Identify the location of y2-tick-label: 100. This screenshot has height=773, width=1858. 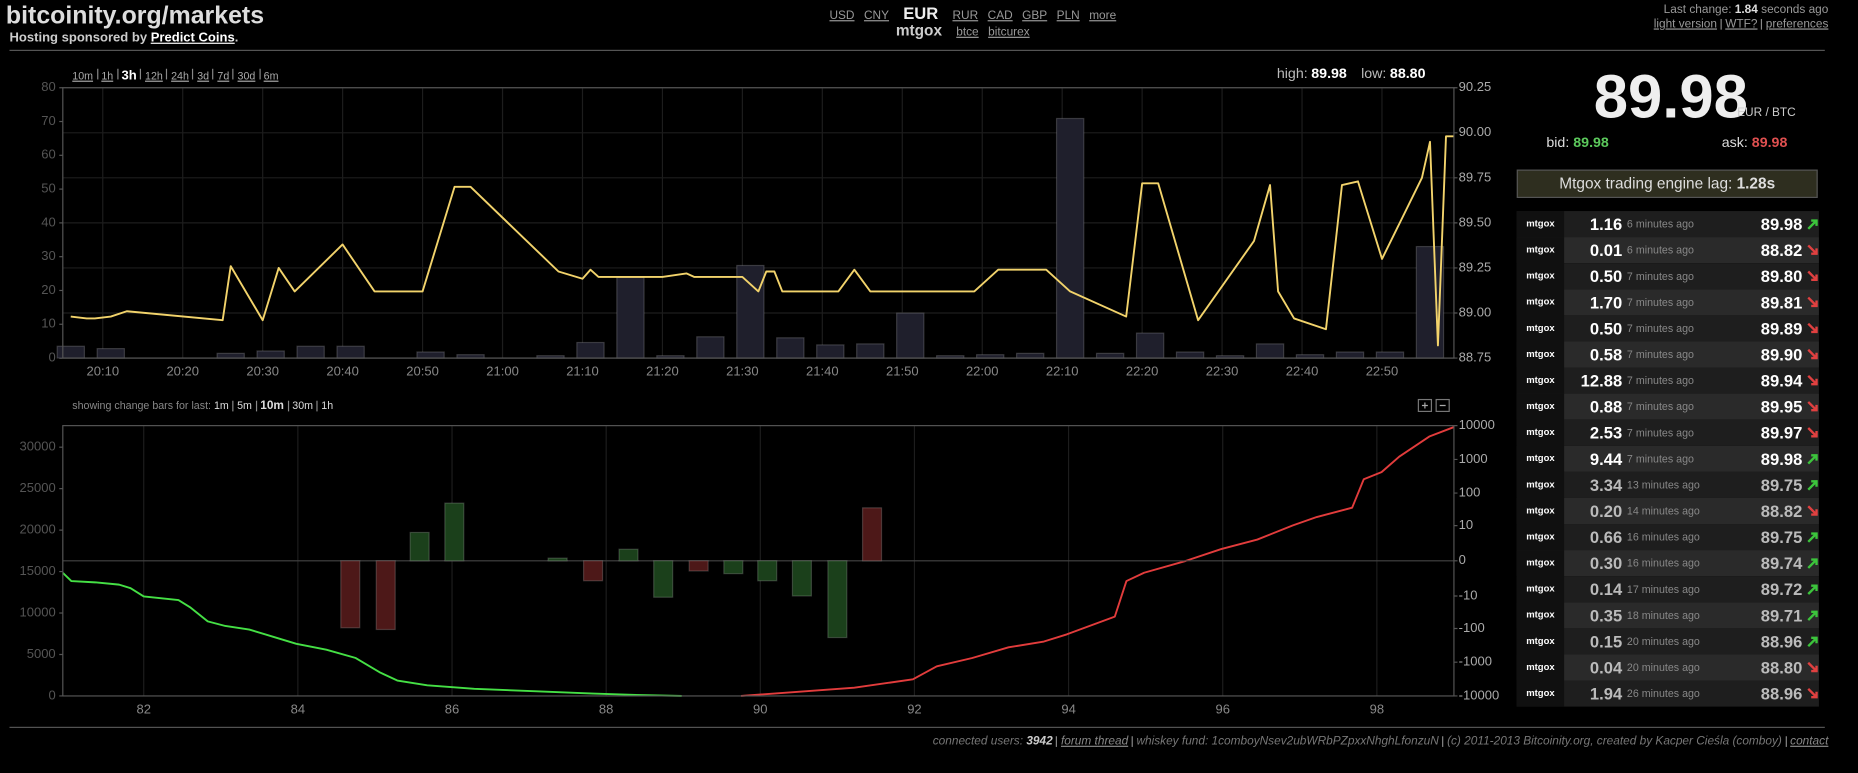
(1470, 491).